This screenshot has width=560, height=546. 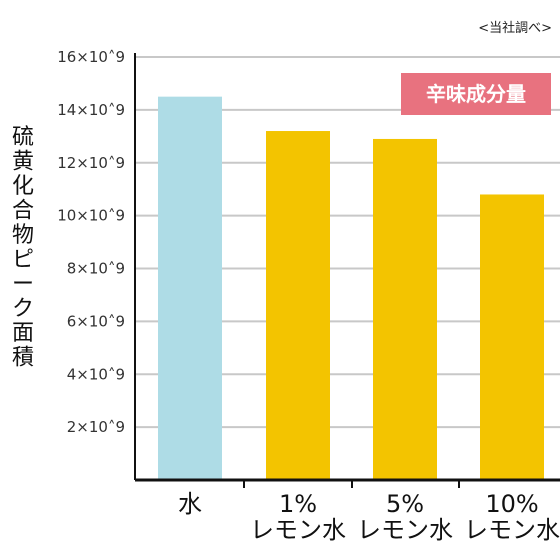 I want to click on y-tick-label: 16×10˄9, so click(x=91, y=57).